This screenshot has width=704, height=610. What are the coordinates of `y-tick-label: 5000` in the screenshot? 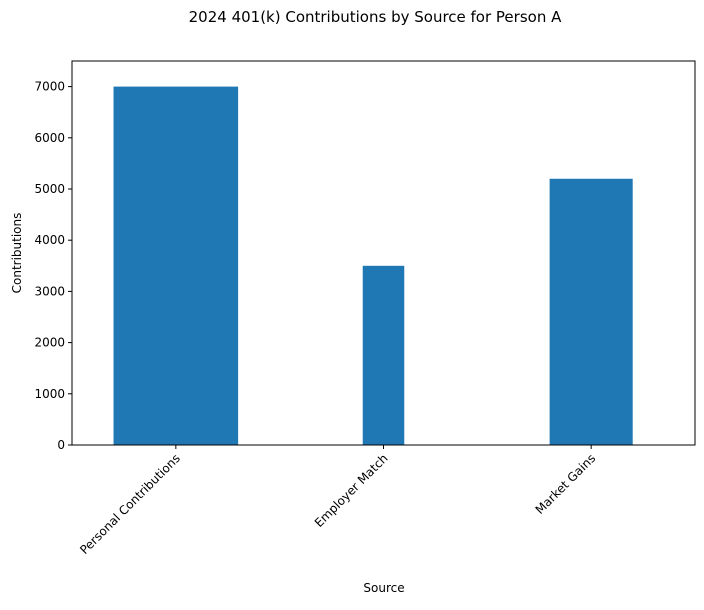 It's located at (49, 189).